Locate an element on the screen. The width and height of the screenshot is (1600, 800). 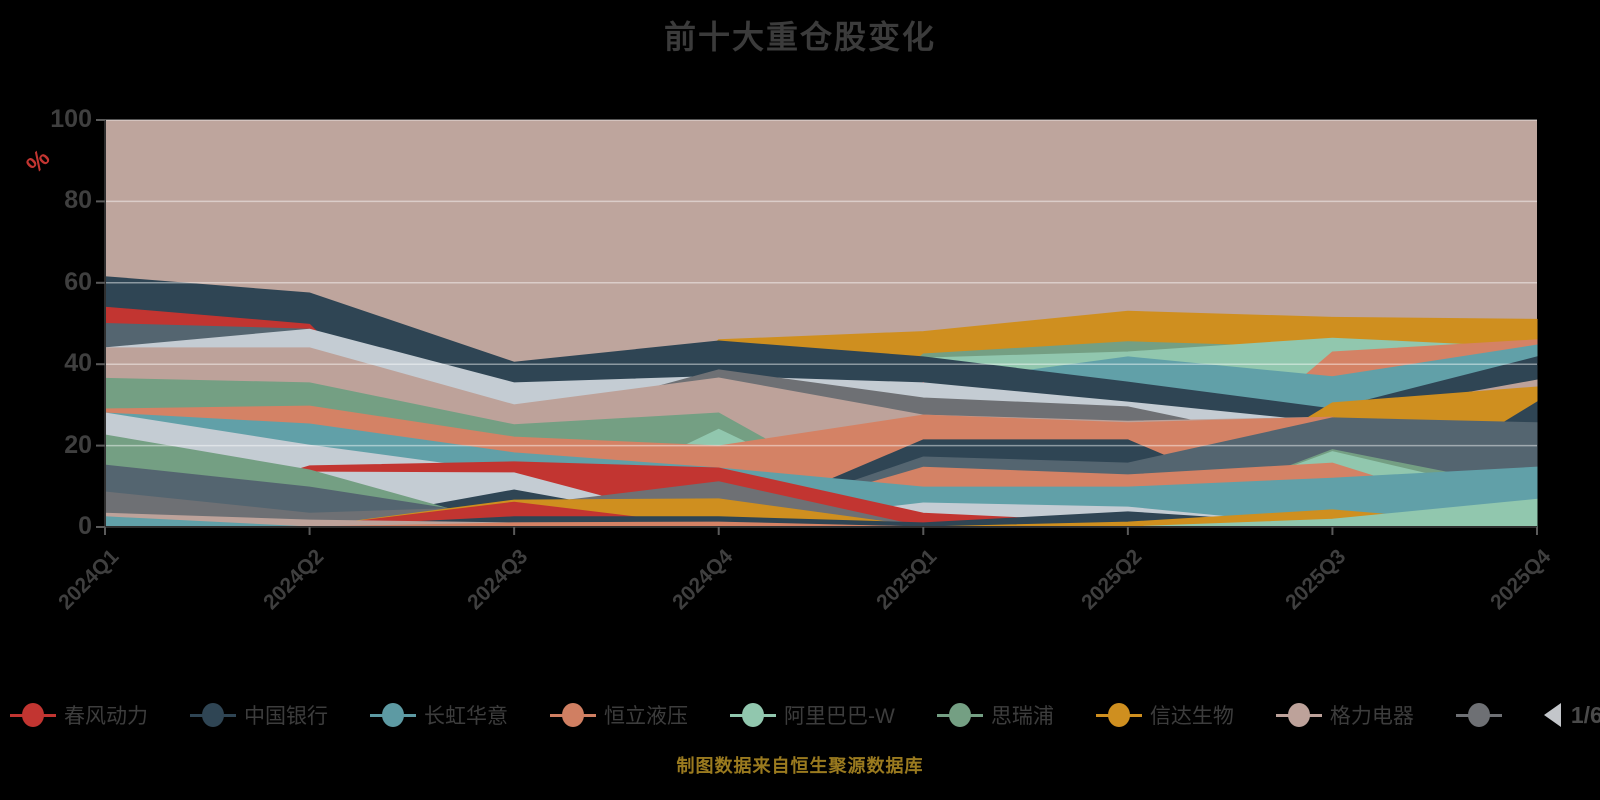
legend-item-长虹华意: 长虹华意 is located at coordinates (439, 715).